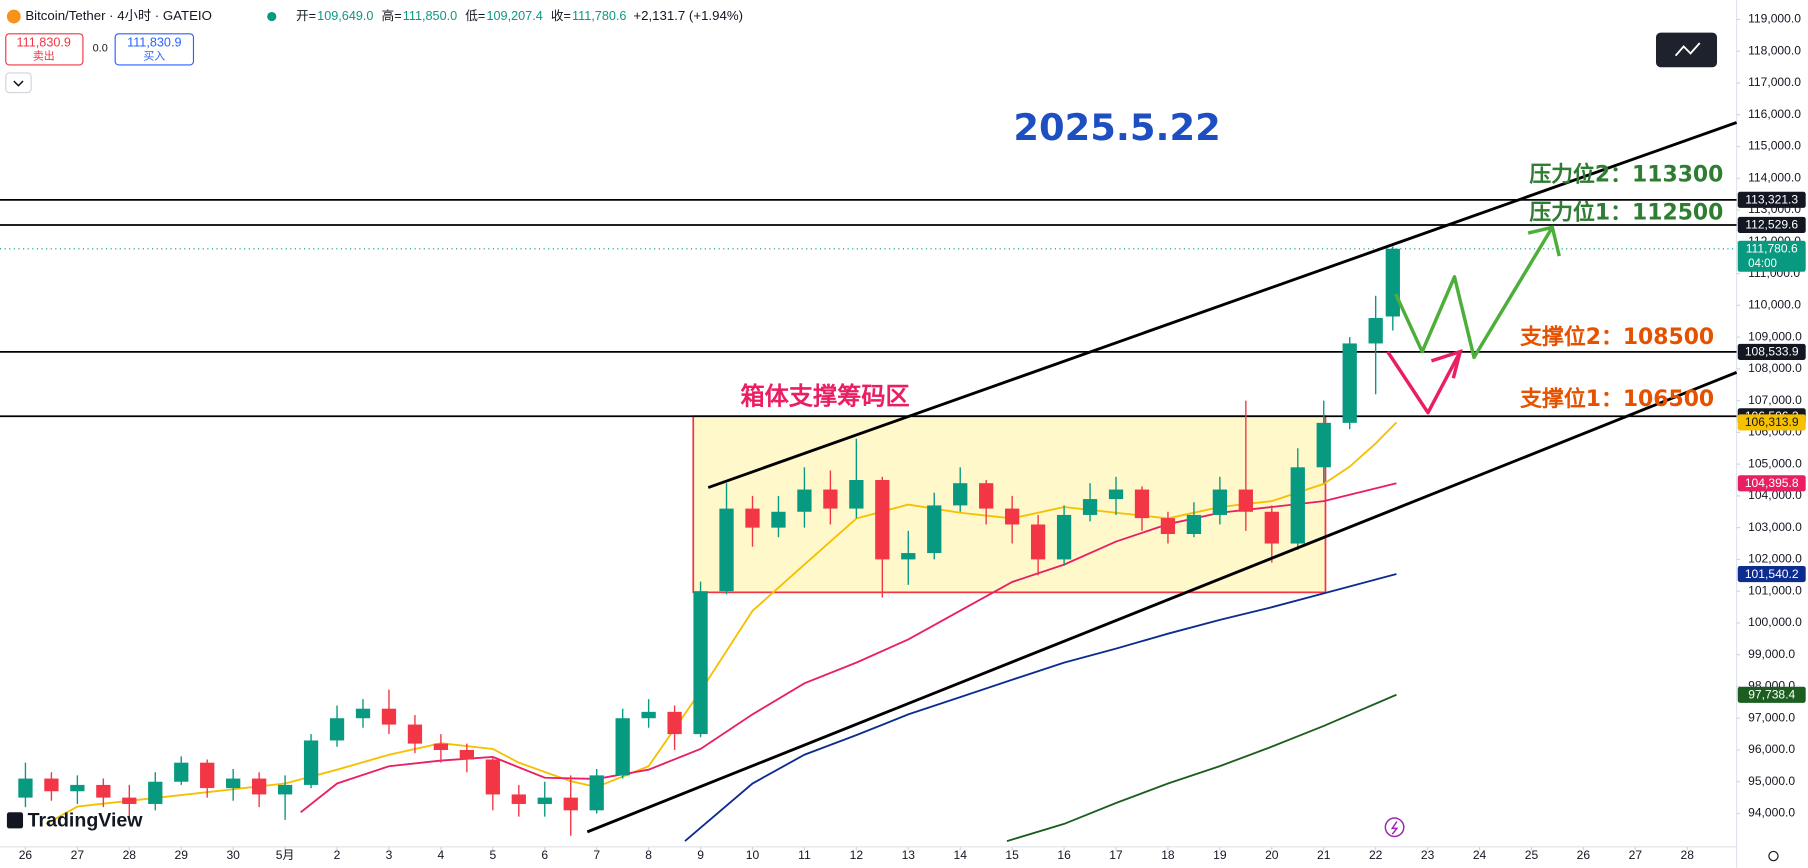  I want to click on logo: TradingView, so click(86, 821).